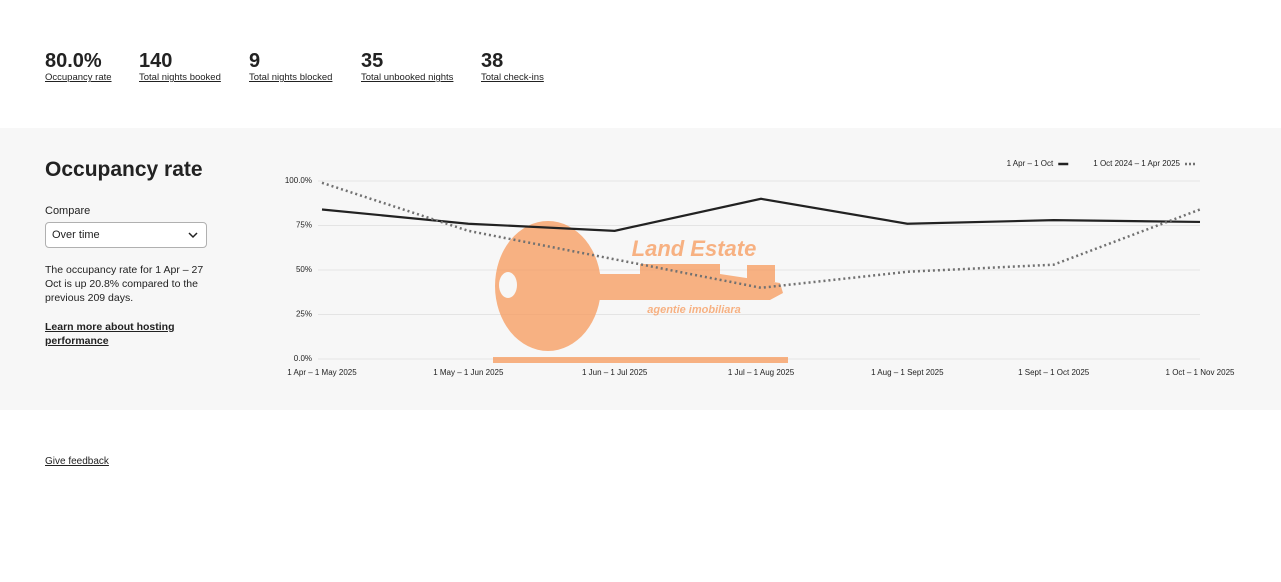  I want to click on compare-select: Over time, so click(126, 235).